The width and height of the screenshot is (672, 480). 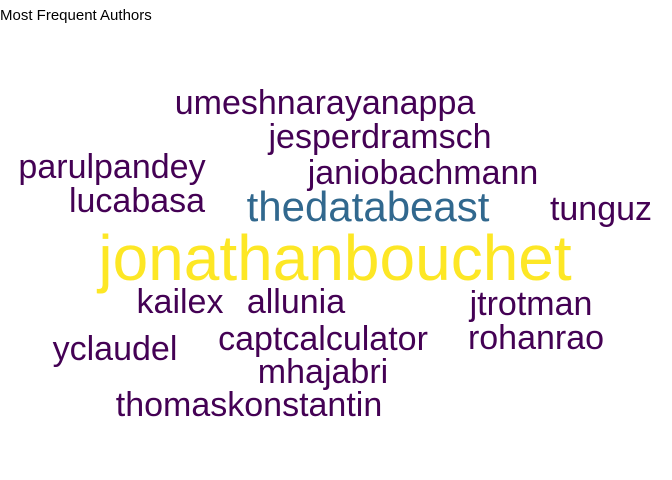 What do you see at coordinates (423, 173) in the screenshot?
I see `word-janiobachmann: janiobachmann` at bounding box center [423, 173].